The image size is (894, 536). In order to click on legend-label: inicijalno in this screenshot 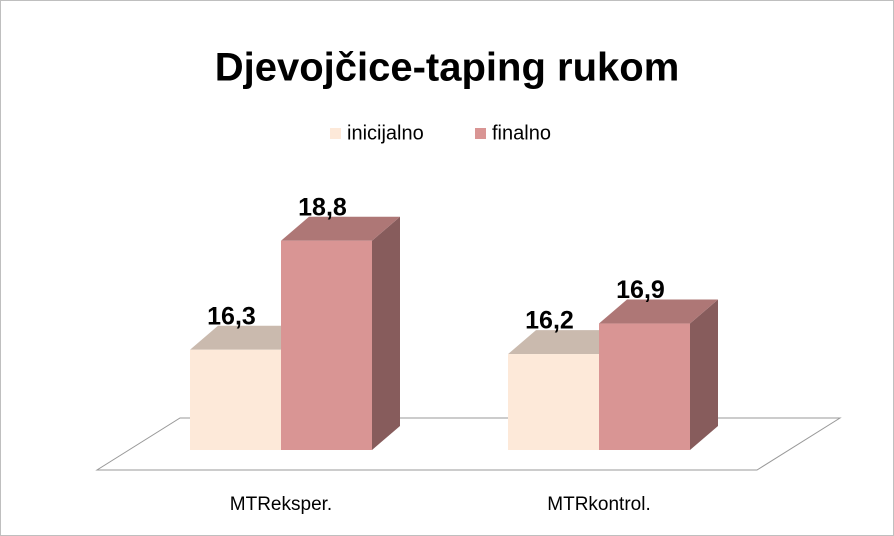, I will do `click(385, 133)`.